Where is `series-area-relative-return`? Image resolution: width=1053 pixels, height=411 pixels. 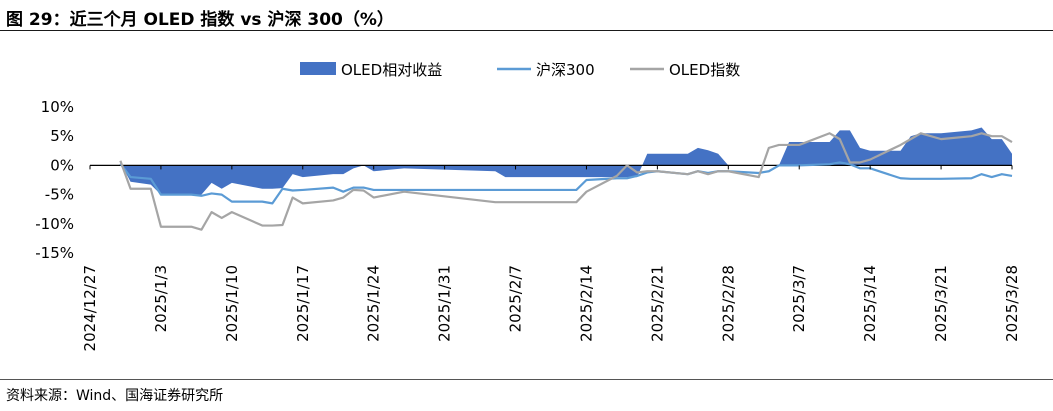 series-area-relative-return is located at coordinates (566, 161).